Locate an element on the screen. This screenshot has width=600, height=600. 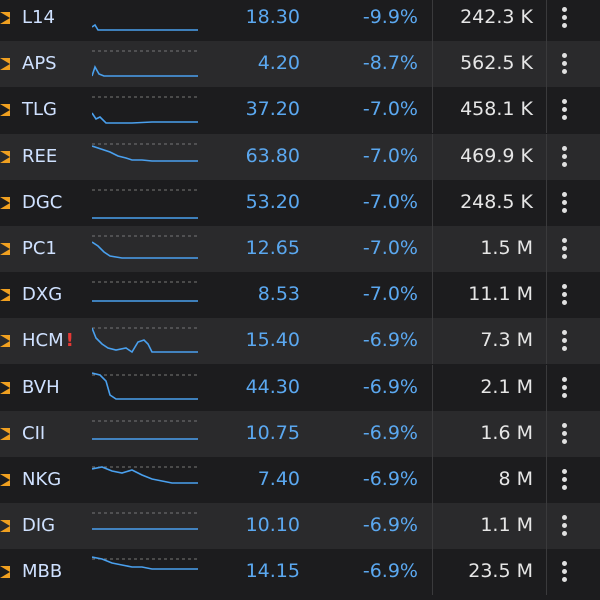
ticker: NKG is located at coordinates (41, 479).